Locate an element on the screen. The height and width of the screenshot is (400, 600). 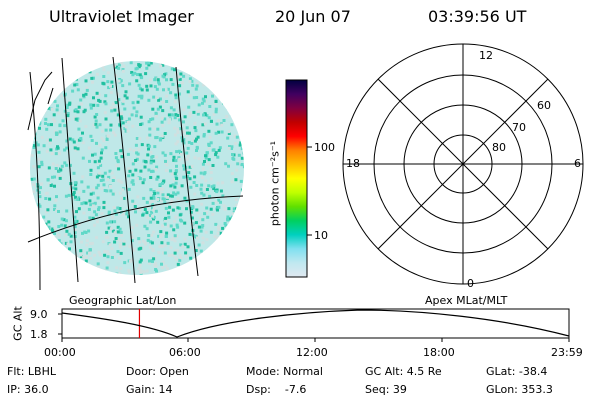
timeline-xtick-0000: 00:00 is located at coordinates (60, 352).